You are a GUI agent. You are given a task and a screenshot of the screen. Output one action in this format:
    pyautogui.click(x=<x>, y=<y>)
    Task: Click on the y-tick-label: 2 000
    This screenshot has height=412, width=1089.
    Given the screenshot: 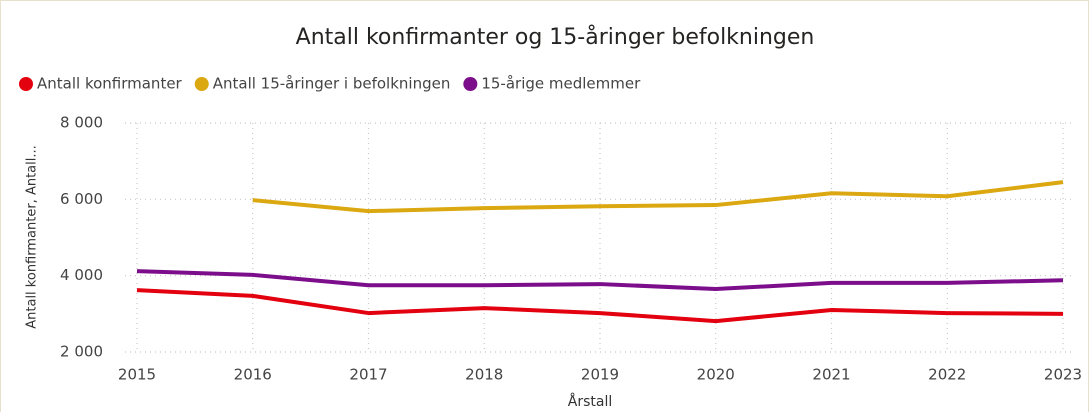 What is the action you would take?
    pyautogui.click(x=81, y=352)
    